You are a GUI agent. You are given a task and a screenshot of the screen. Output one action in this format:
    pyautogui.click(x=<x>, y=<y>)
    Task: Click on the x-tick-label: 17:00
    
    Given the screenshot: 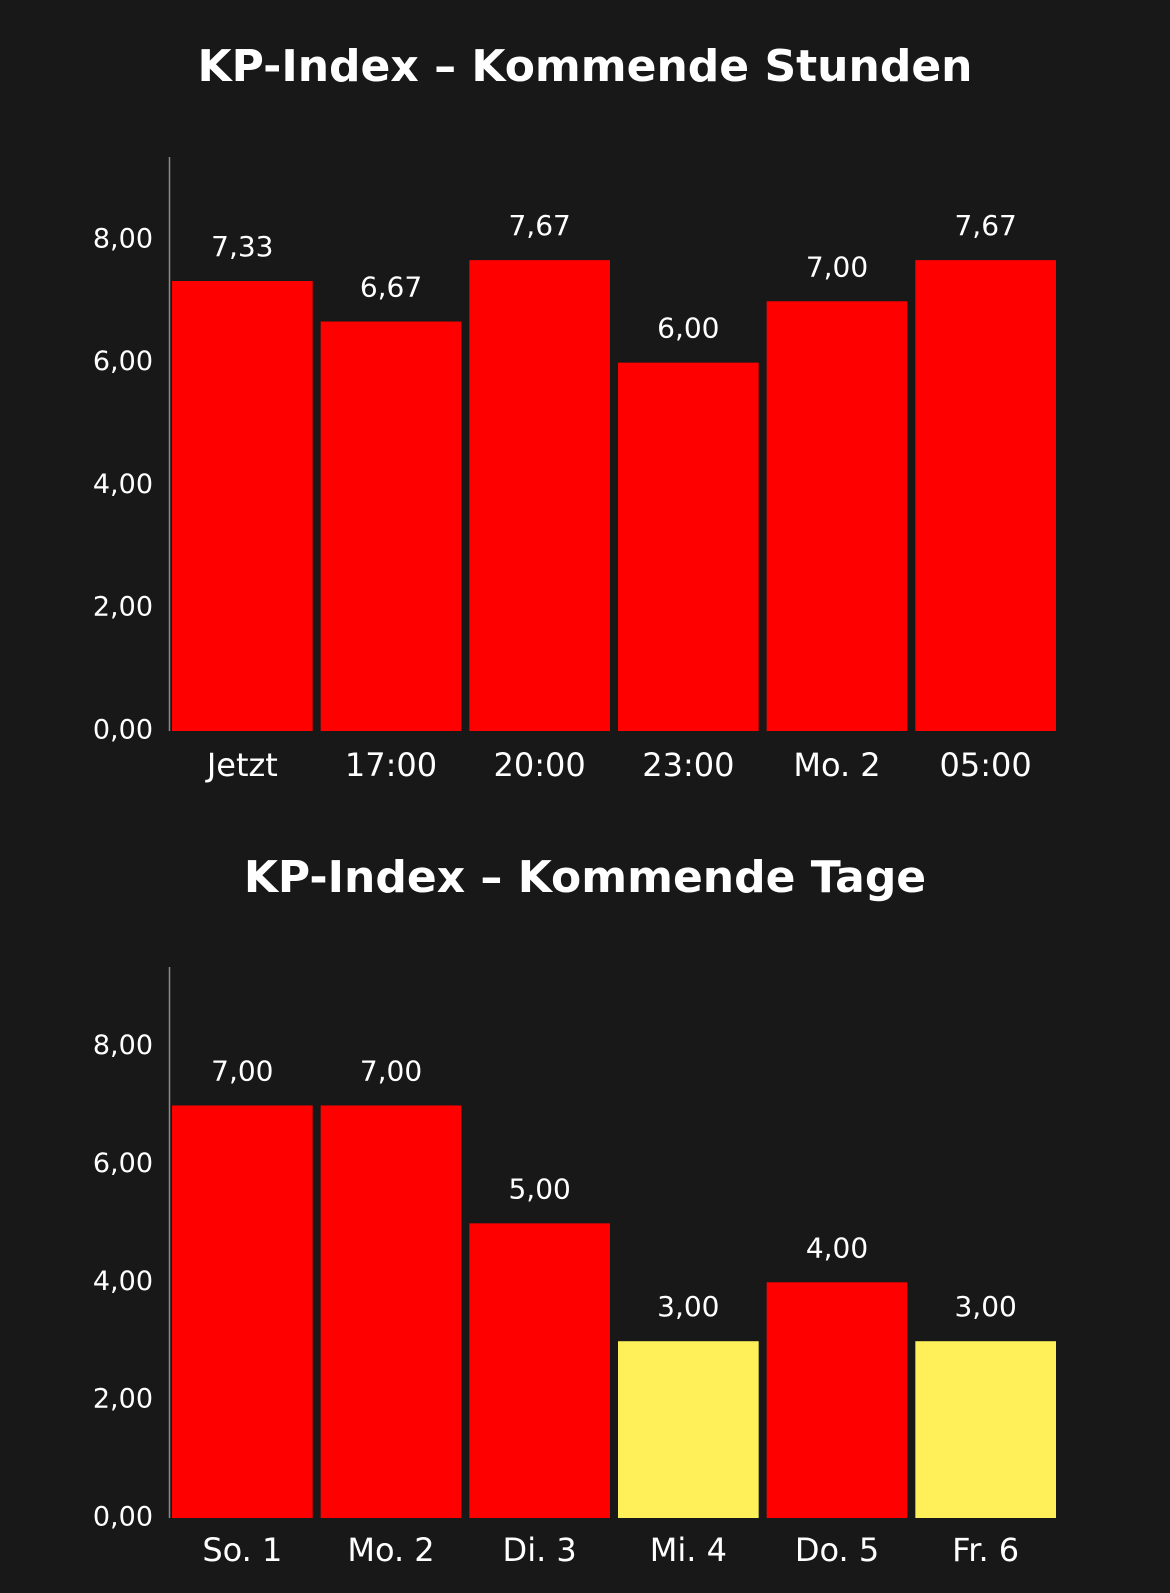 What is the action you would take?
    pyautogui.click(x=391, y=765)
    